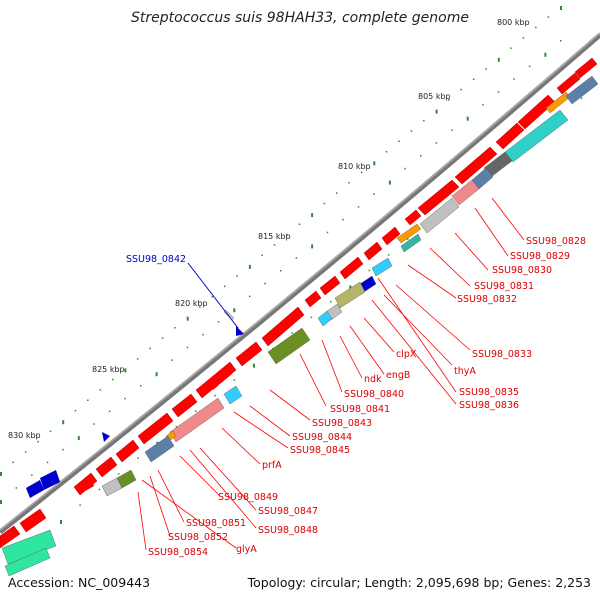  Describe the element at coordinates (246, 549) in the screenshot. I see `gene-label: glyA` at that location.